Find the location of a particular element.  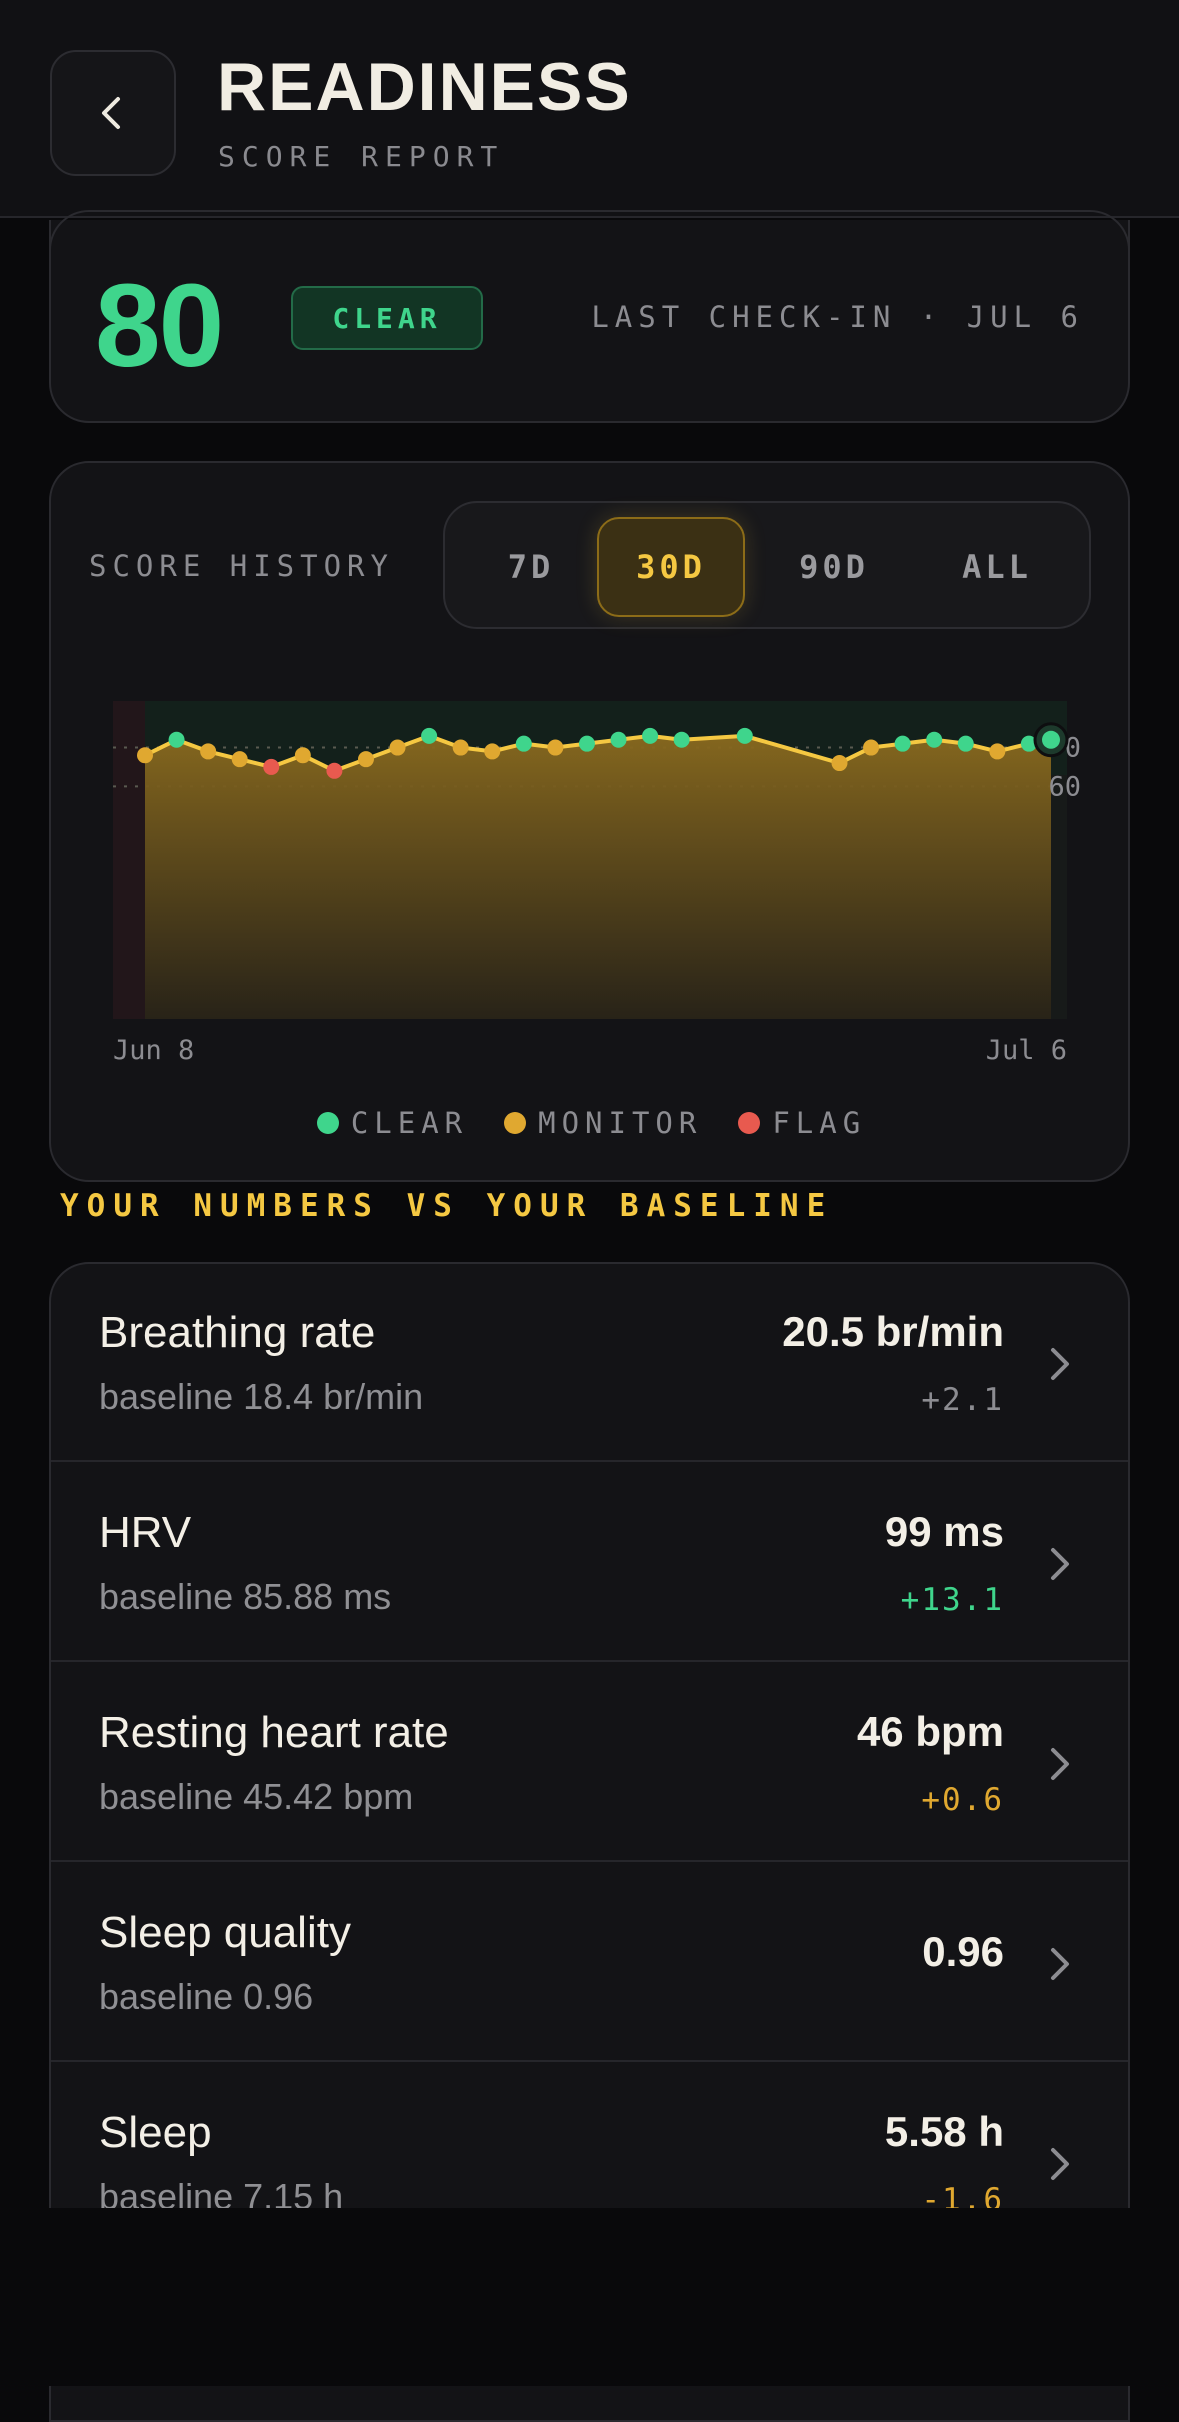

readiness-score: 80 is located at coordinates (159, 326).